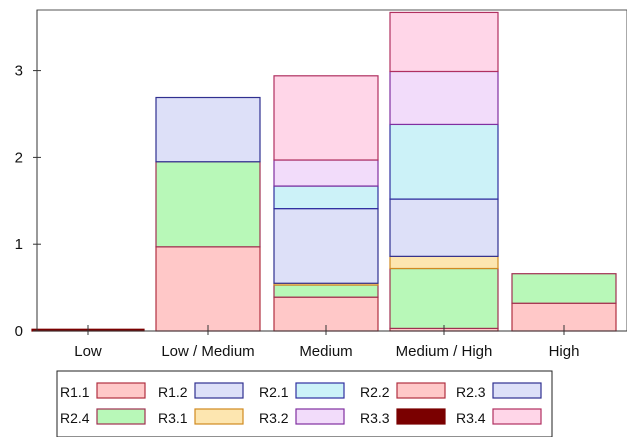 This screenshot has width=627, height=437. What do you see at coordinates (88, 351) in the screenshot?
I see `x-tick-label-low: Low` at bounding box center [88, 351].